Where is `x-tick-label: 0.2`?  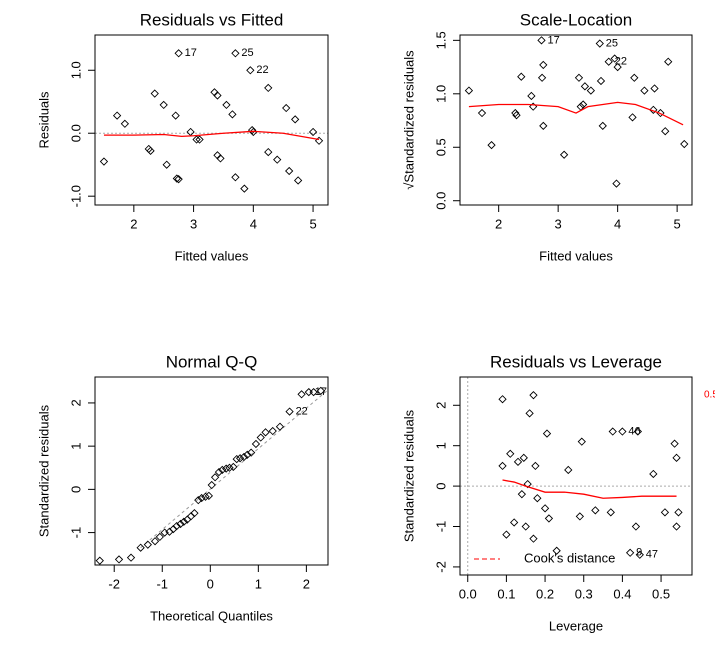 x-tick-label: 0.2 is located at coordinates (545, 593).